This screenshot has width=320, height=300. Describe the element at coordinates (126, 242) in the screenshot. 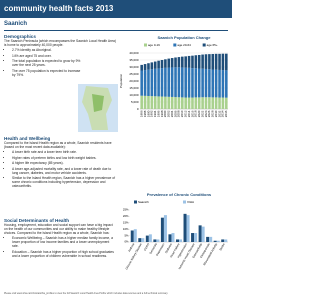

I see `y-tick-label: 0%` at that location.